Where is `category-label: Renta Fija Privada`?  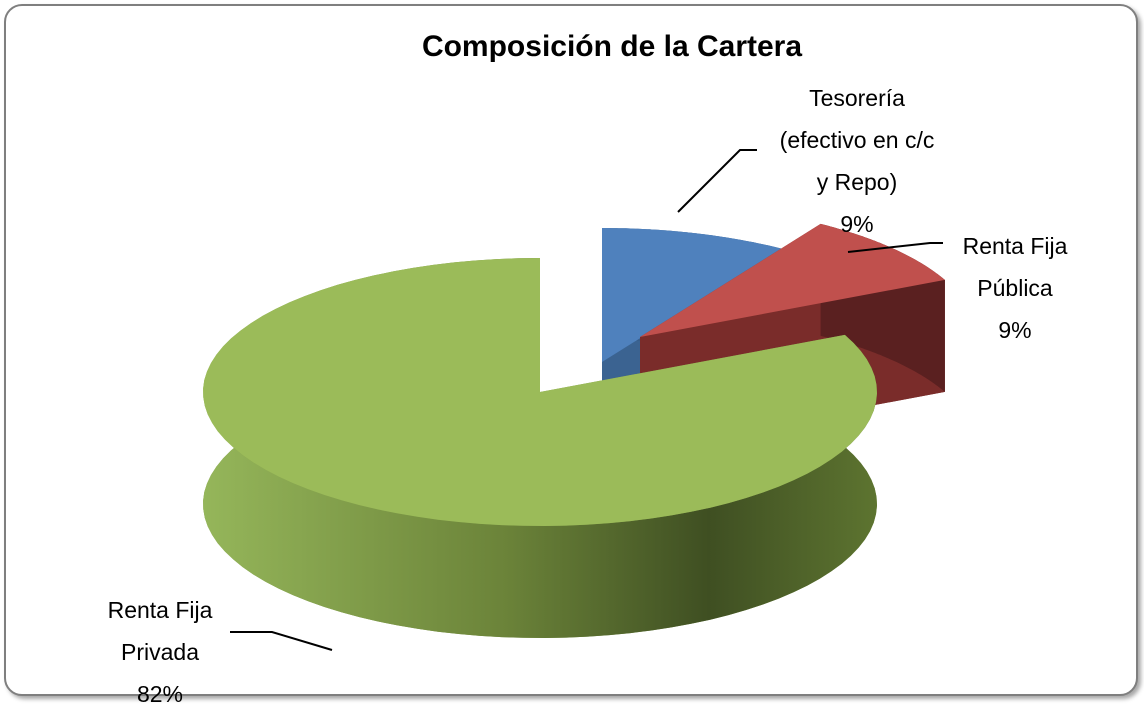
category-label: Renta Fija Privada is located at coordinates (160, 631).